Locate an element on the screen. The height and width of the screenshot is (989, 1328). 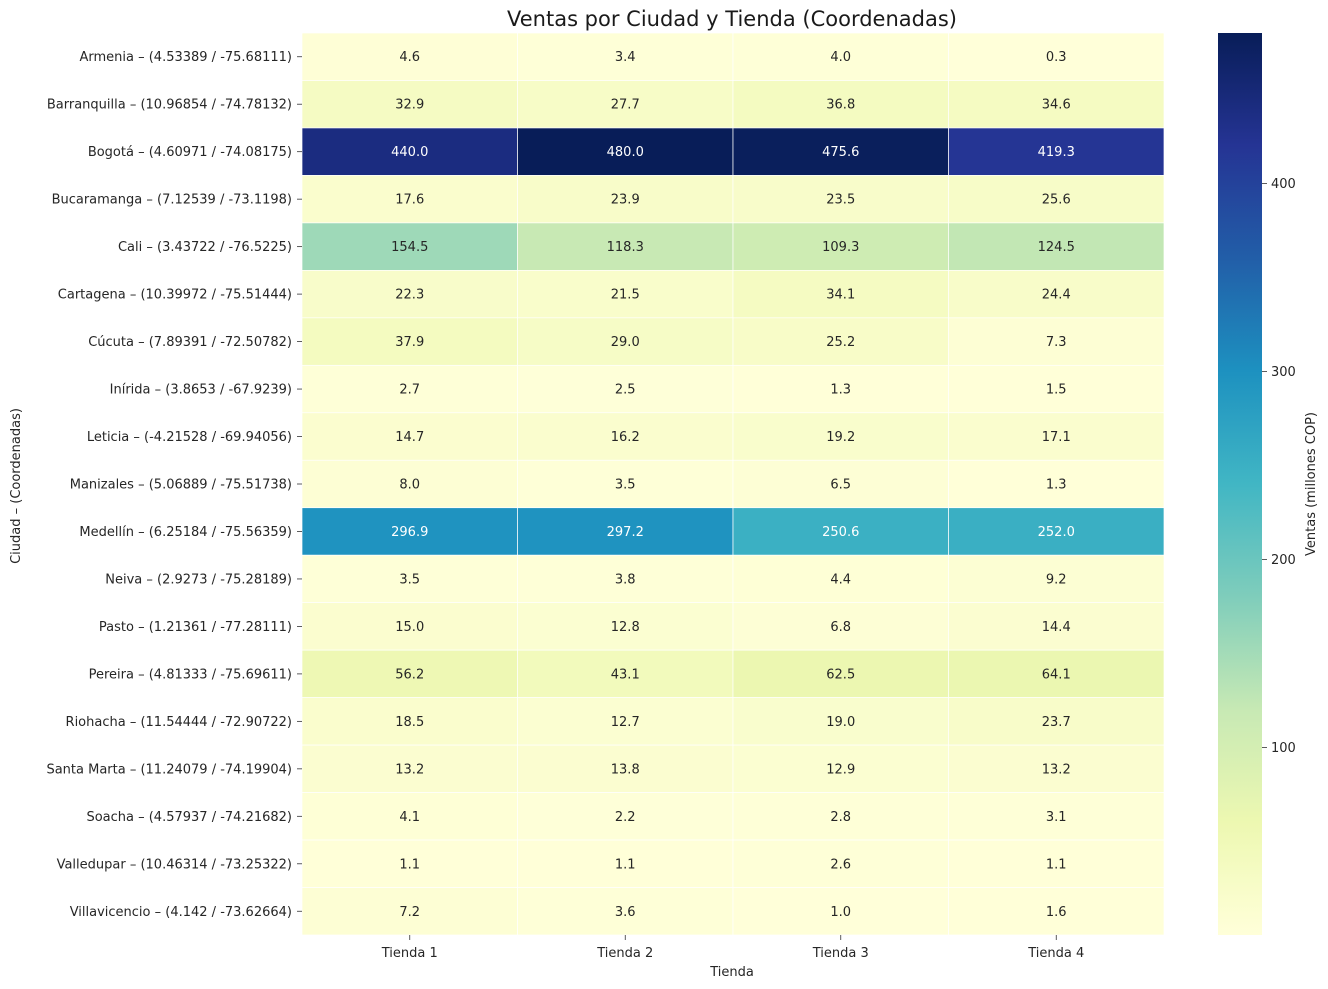
y-tick-label: Bucaramanga – (7.12539 / -73.1198) is located at coordinates (172, 200).